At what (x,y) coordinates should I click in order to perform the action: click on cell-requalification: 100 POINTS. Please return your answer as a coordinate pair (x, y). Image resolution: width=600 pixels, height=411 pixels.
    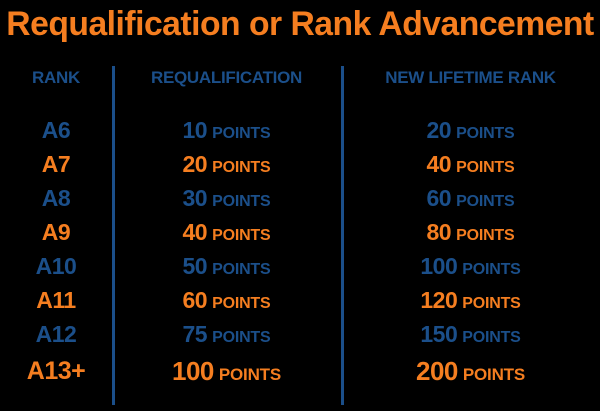
    Looking at the image, I should click on (226, 371).